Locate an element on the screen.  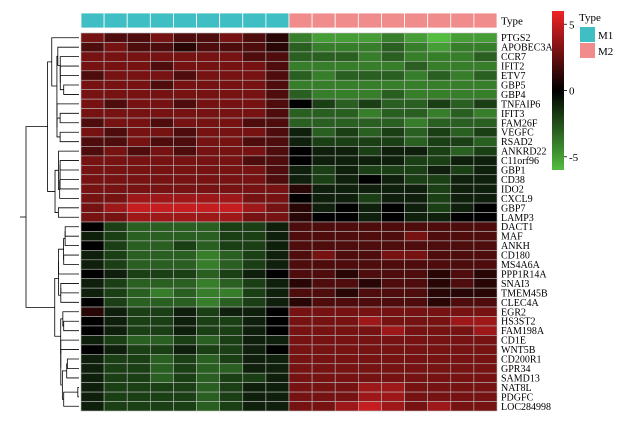
color-scale-bar is located at coordinates (558, 90).